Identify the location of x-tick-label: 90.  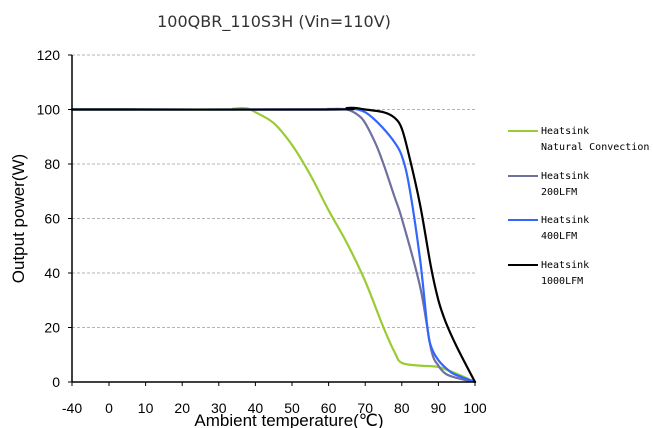
(439, 408).